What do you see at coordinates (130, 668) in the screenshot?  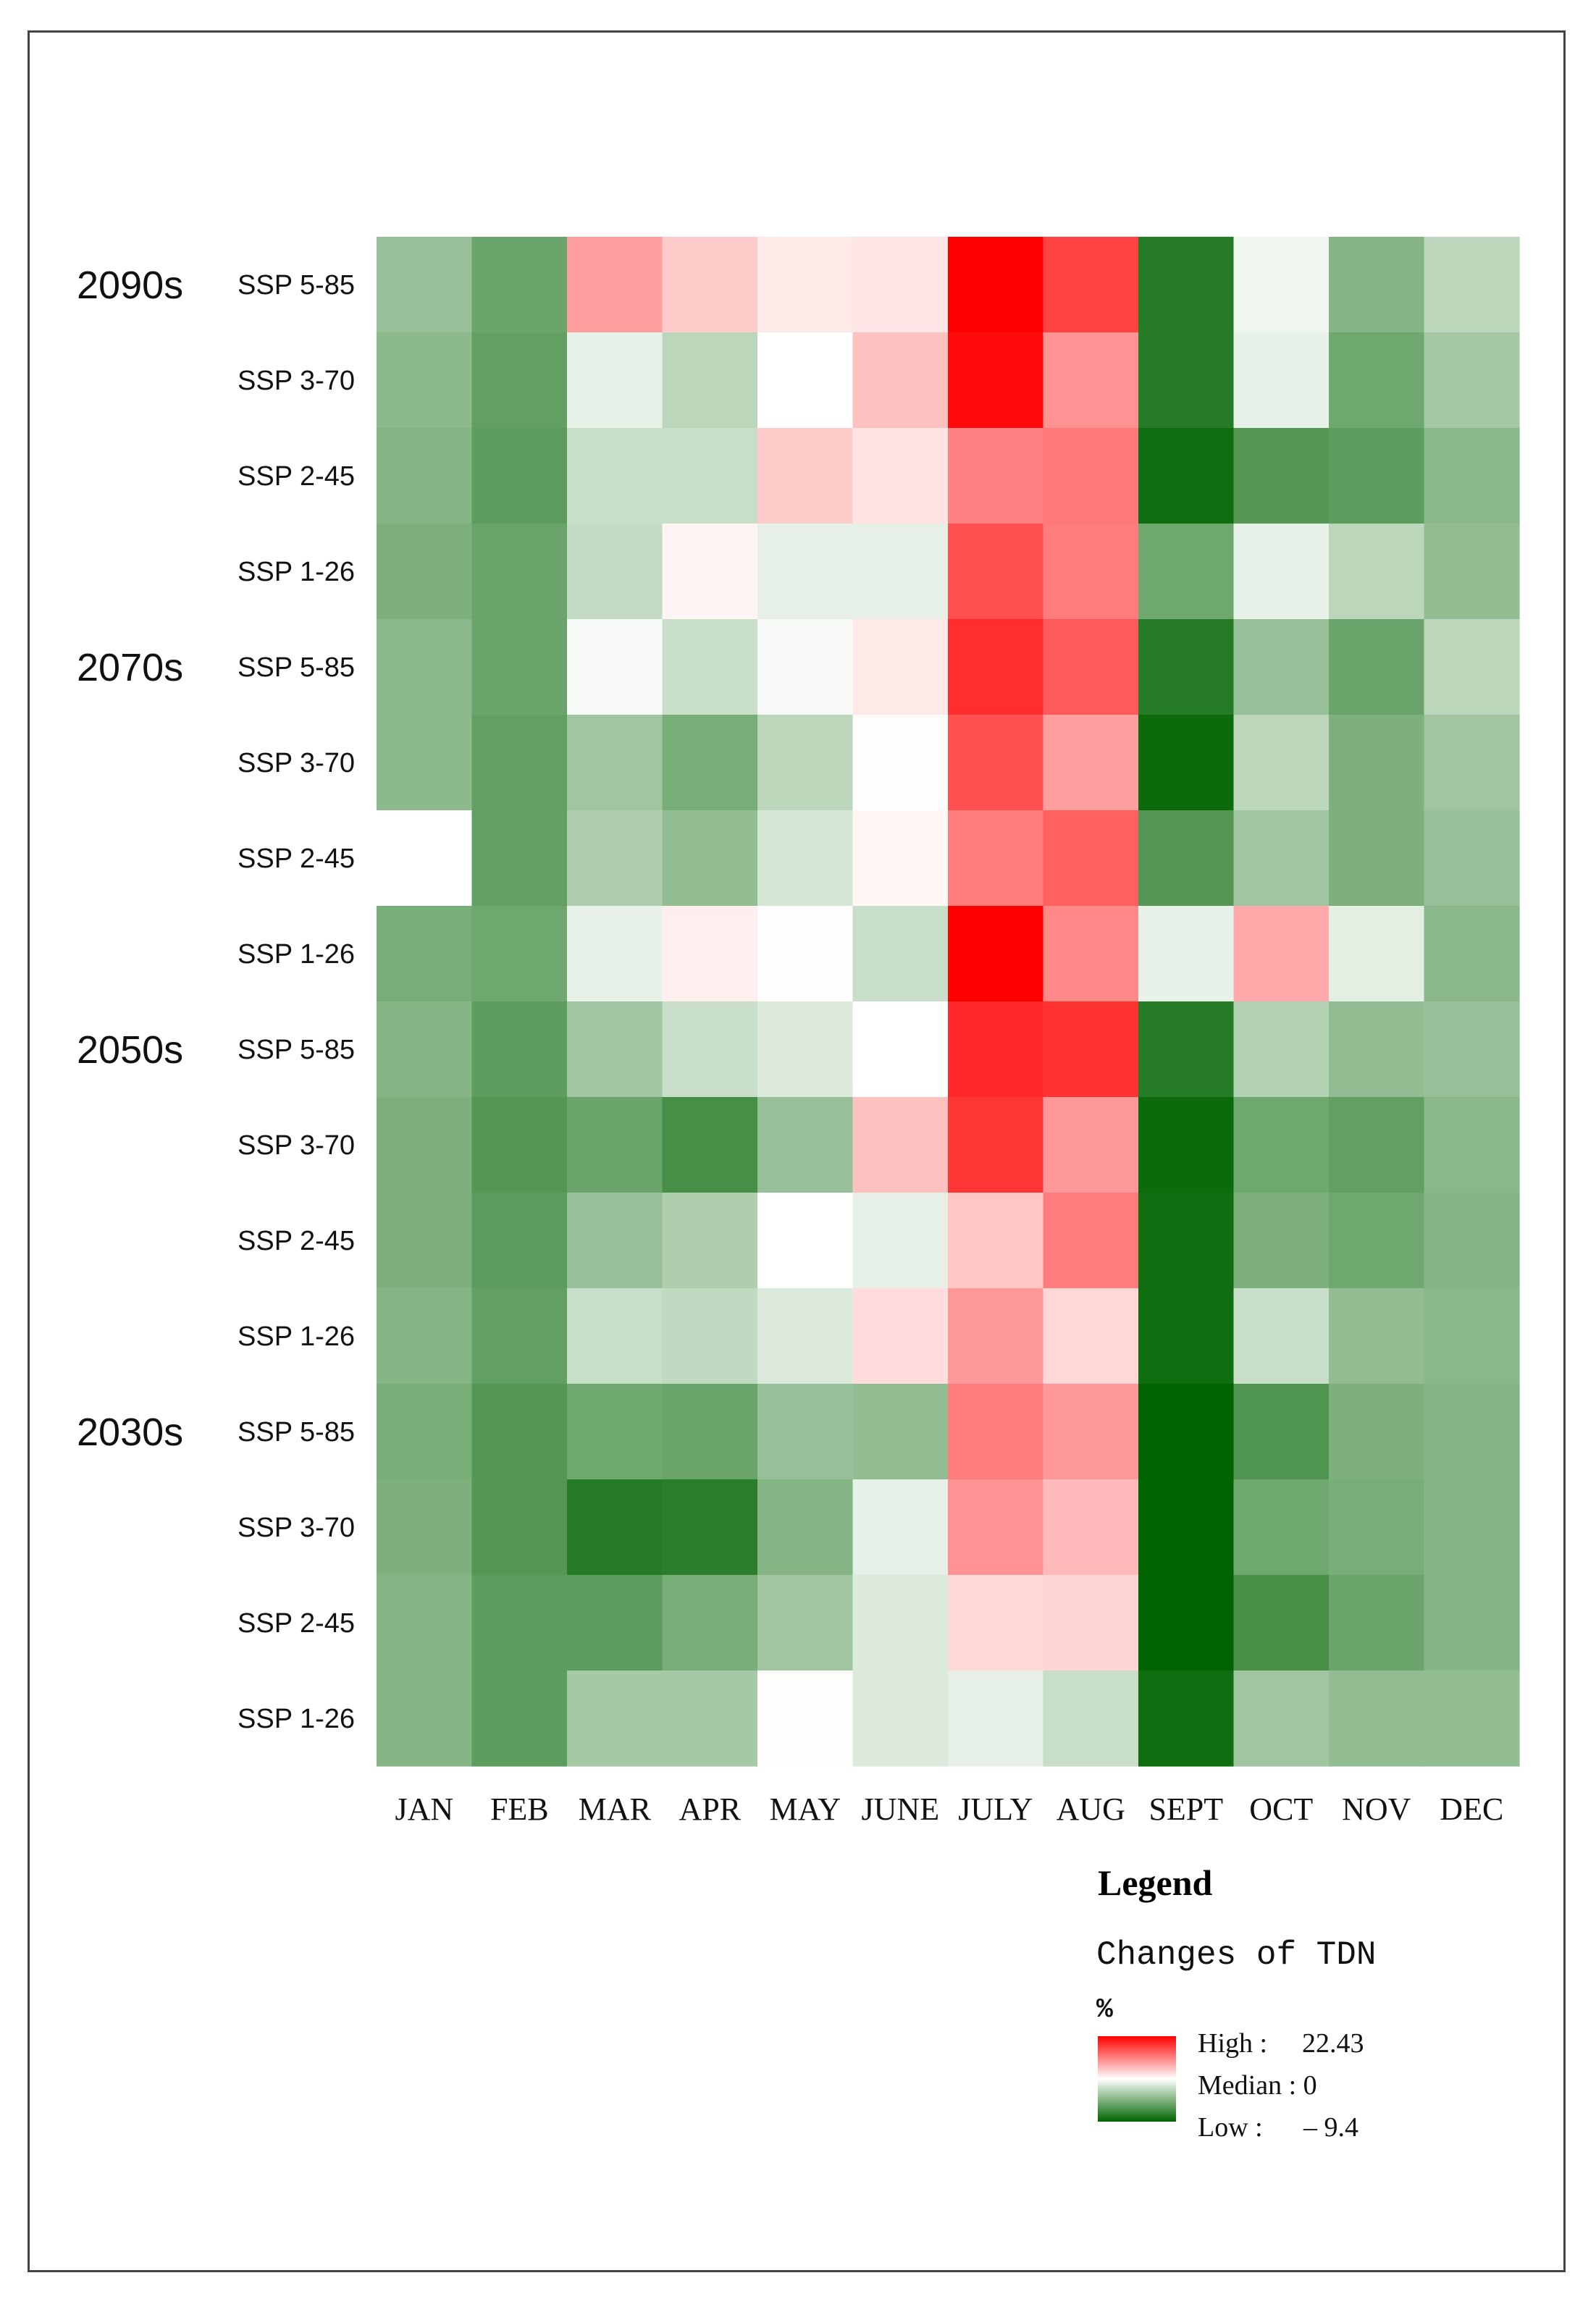 I see `decade-label: 2070s` at bounding box center [130, 668].